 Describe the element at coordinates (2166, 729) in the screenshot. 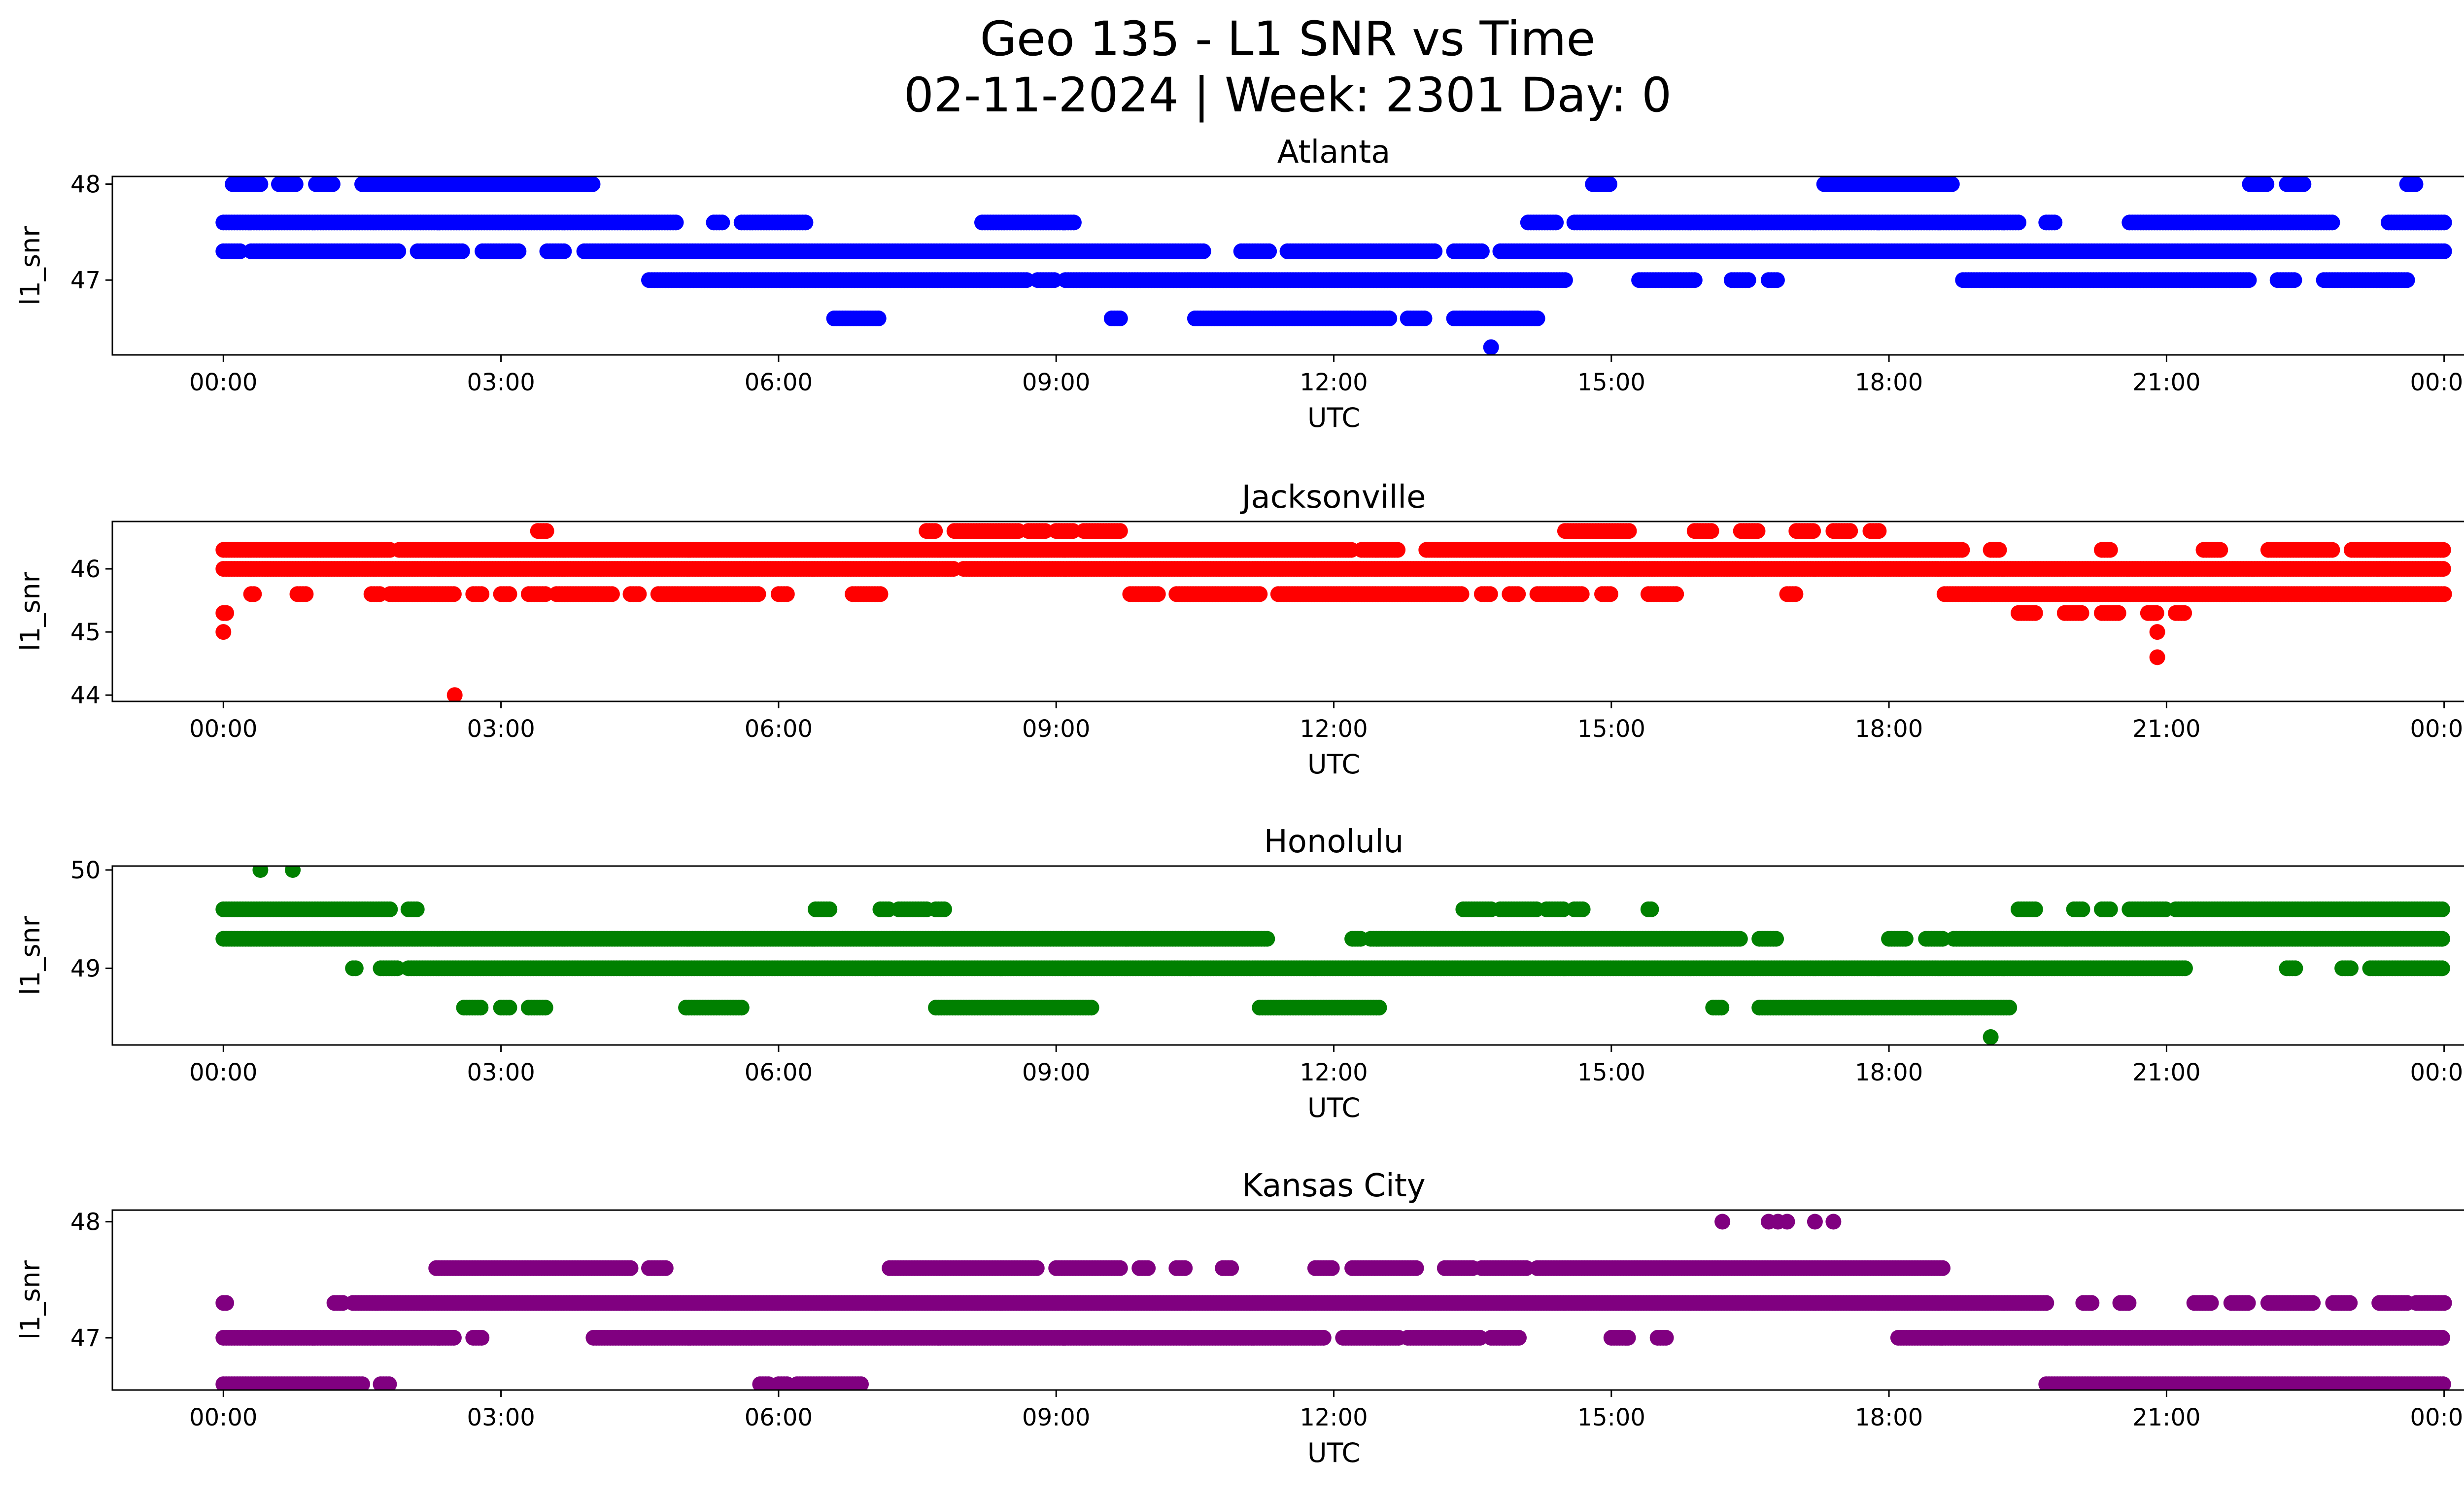

I see `x-tick-label: 21:00` at that location.